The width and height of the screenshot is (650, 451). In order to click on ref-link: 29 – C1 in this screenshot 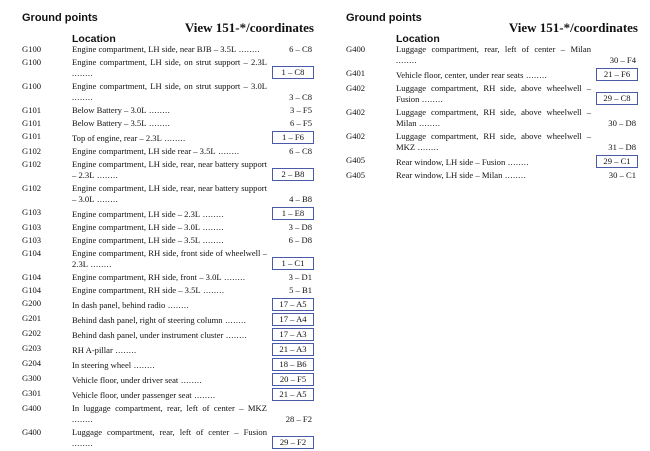, I will do `click(617, 161)`.